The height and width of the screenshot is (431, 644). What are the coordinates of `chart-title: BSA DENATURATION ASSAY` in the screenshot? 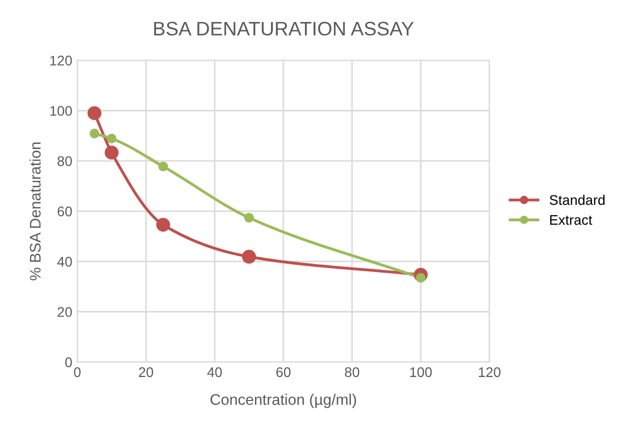 It's located at (284, 29).